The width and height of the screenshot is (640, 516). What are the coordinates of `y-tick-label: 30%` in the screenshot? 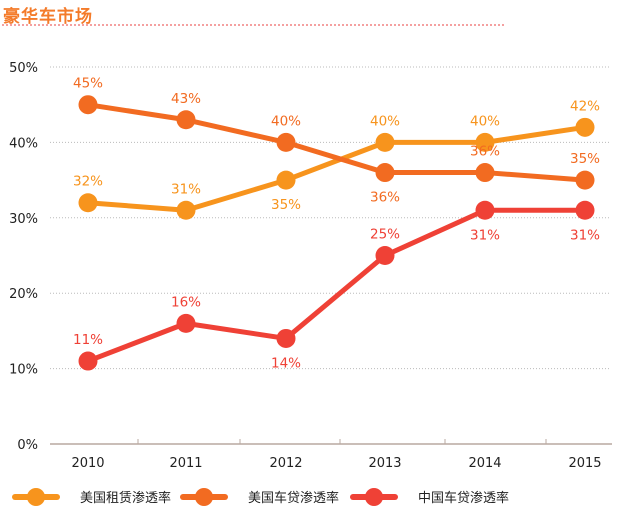 It's located at (23, 219).